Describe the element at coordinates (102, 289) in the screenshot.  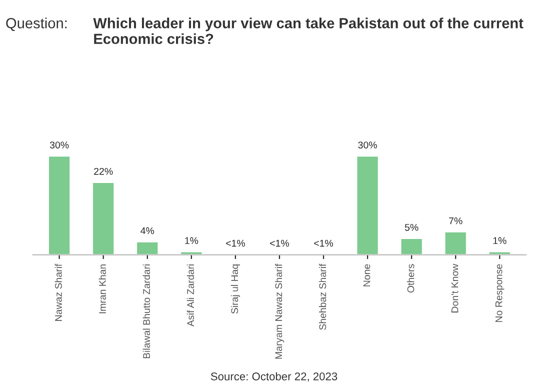
I see `x-tick-label: Imran Khan` at that location.